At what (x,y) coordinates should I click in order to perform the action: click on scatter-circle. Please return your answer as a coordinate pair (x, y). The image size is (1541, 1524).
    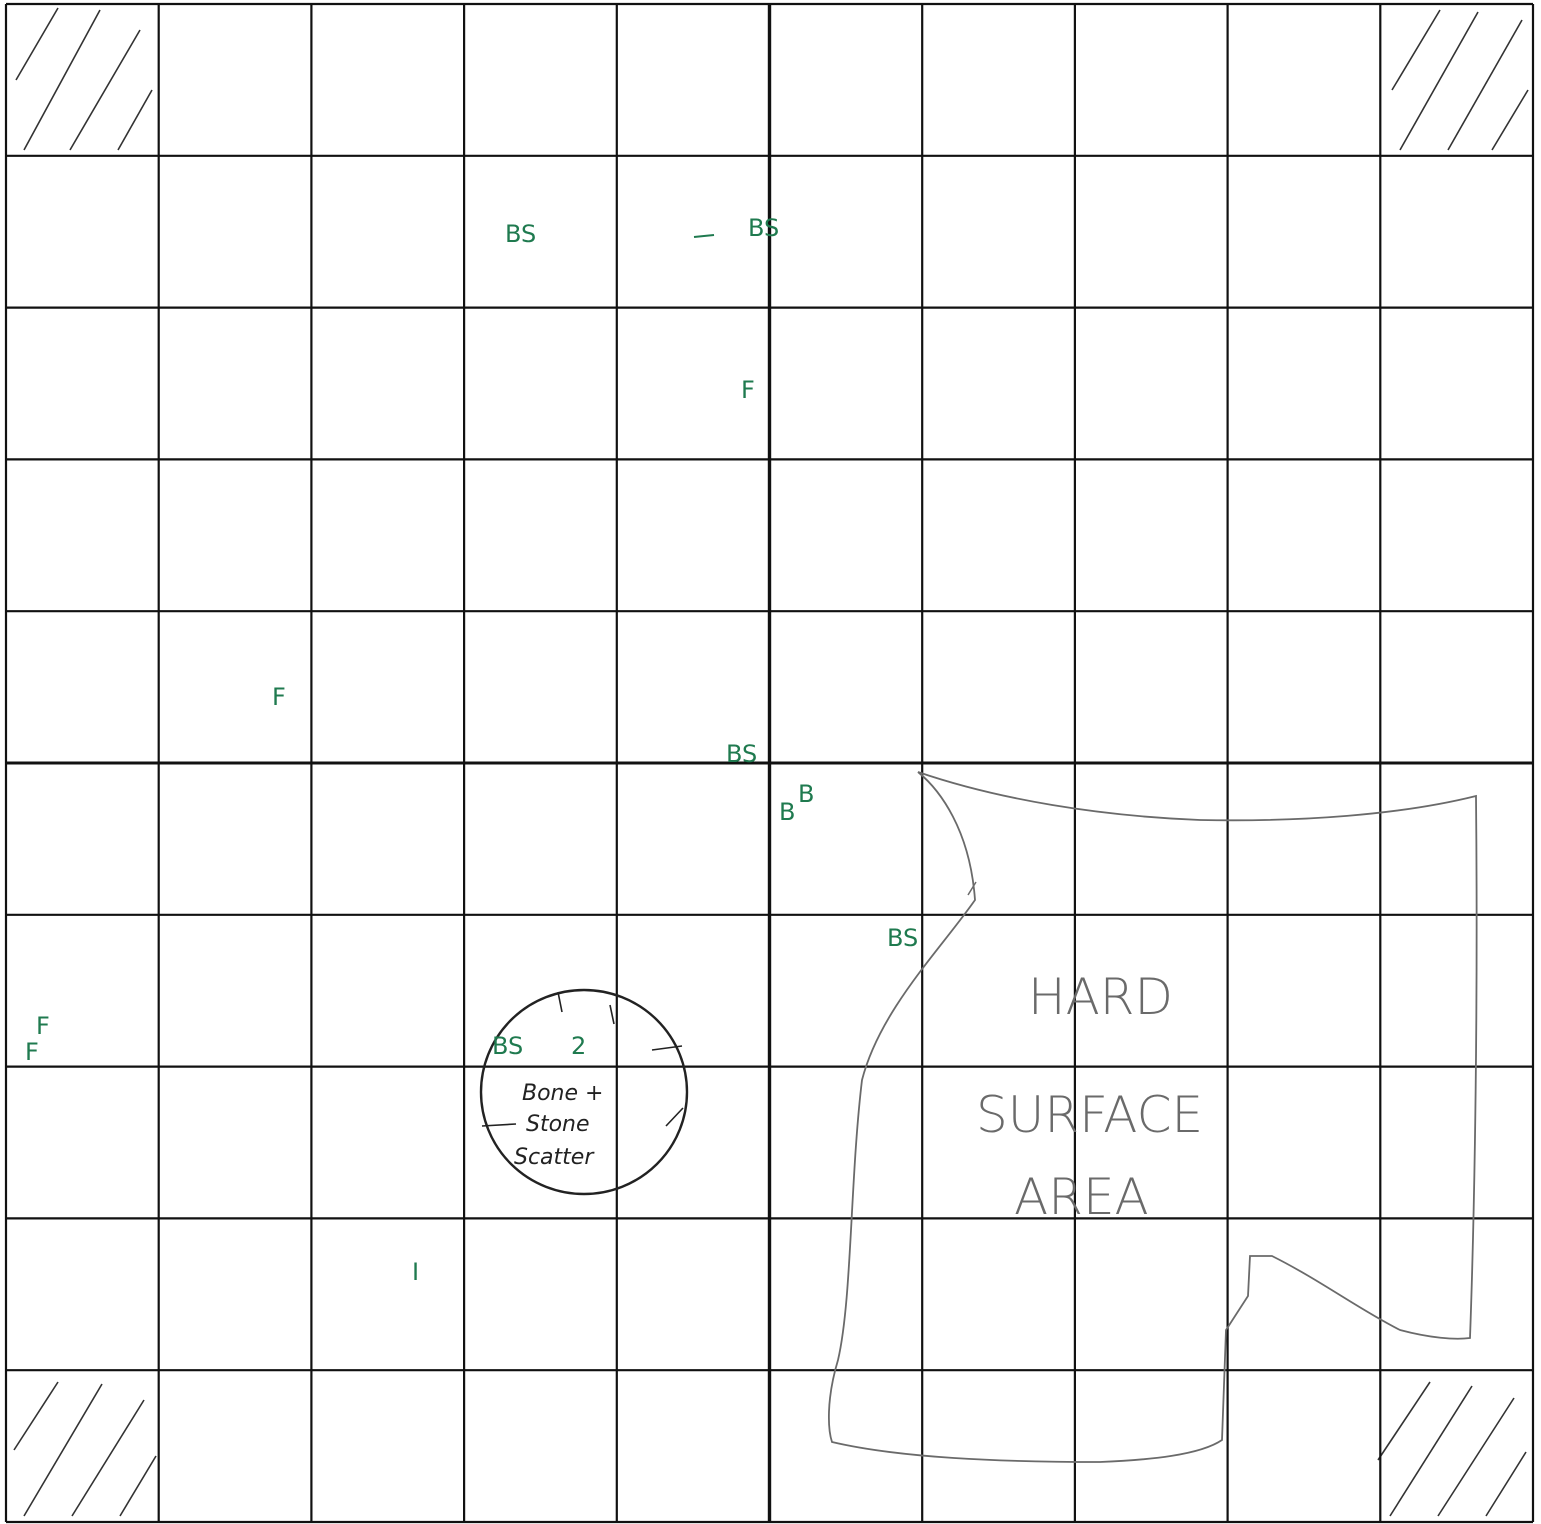
    Looking at the image, I should click on (584, 1092).